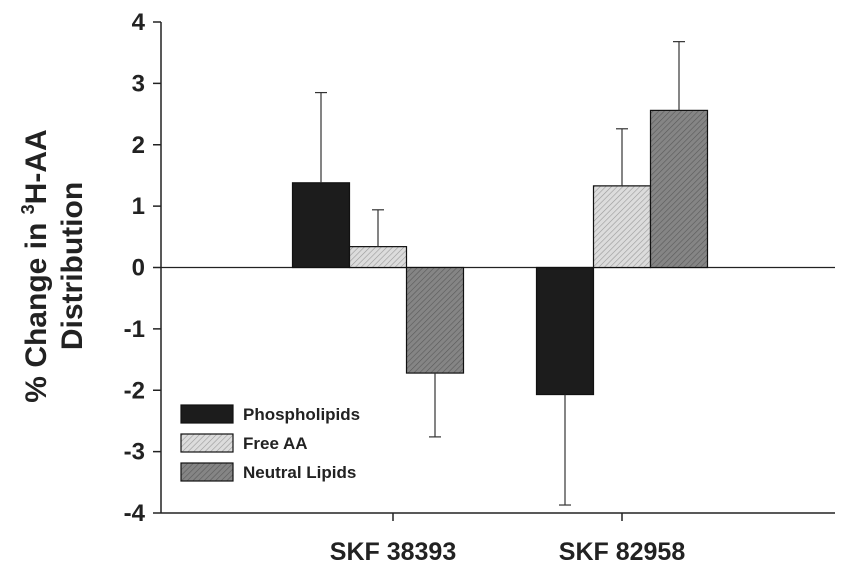 The width and height of the screenshot is (850, 571). I want to click on y-axis-label-line1: % Change in 3H-AA, so click(35, 265).